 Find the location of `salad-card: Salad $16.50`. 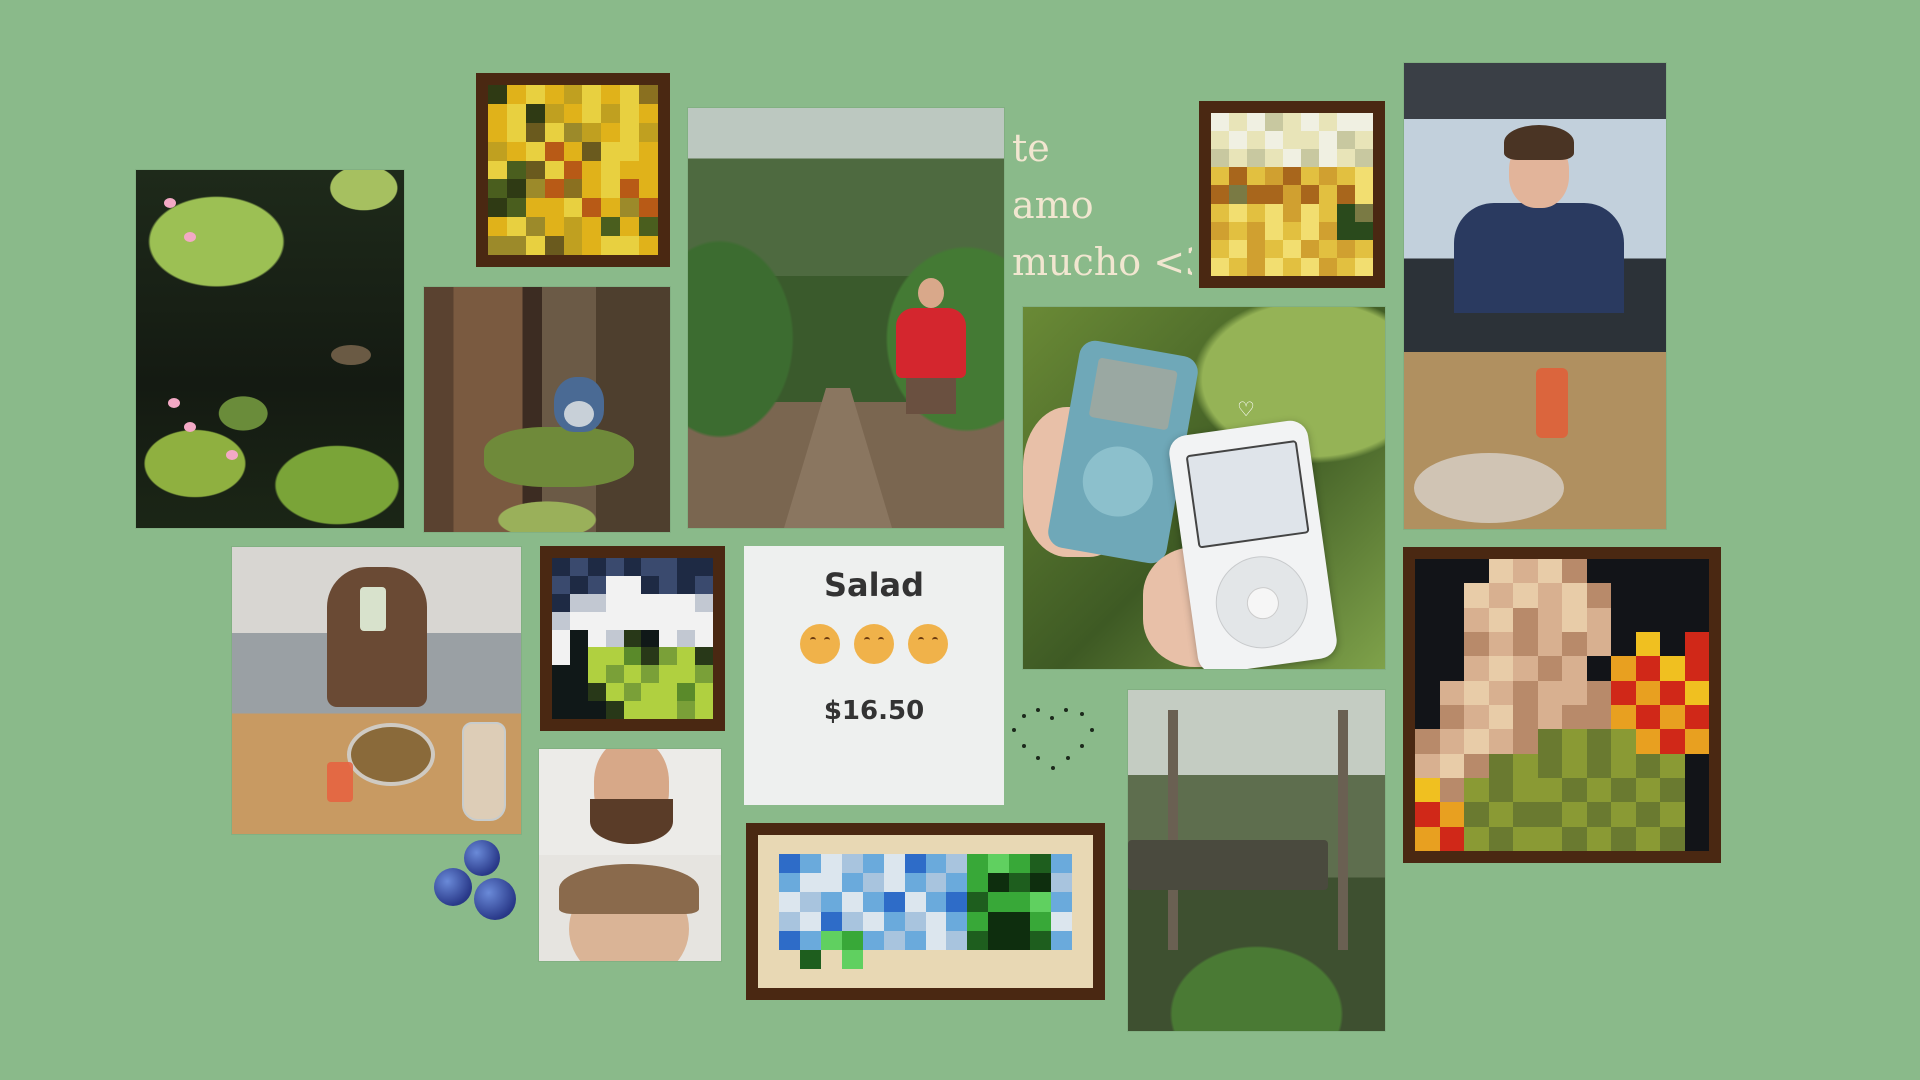

salad-card: Salad $16.50 is located at coordinates (874, 675).